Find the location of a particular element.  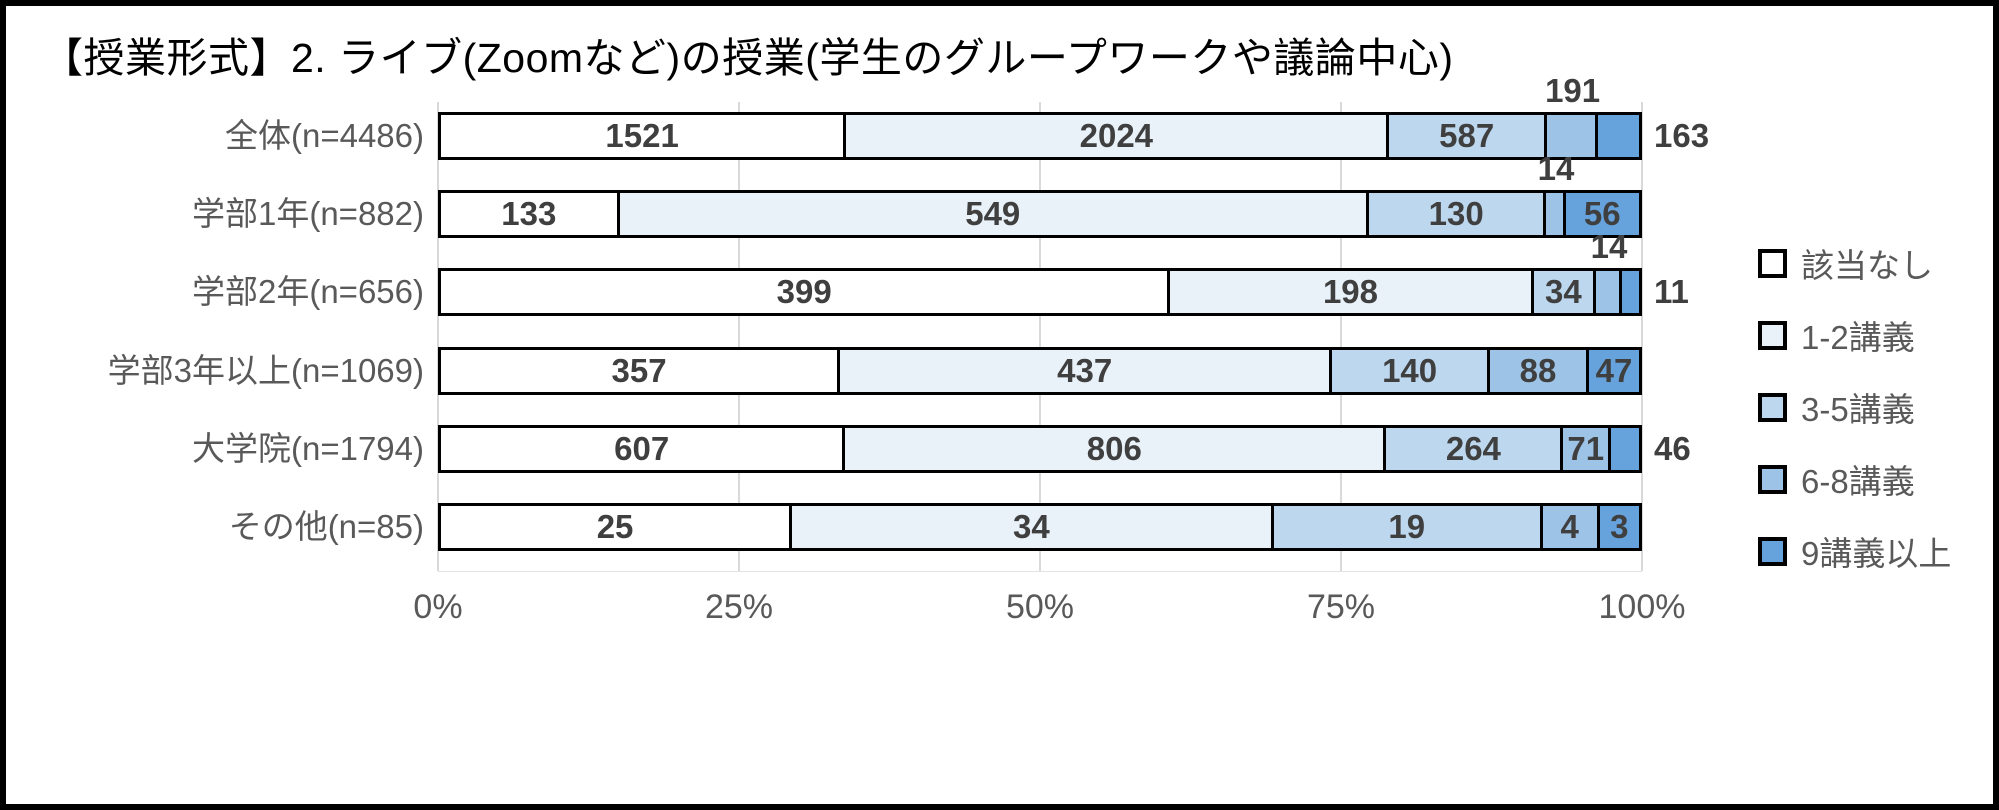

bar-value-label: 607 is located at coordinates (642, 448).